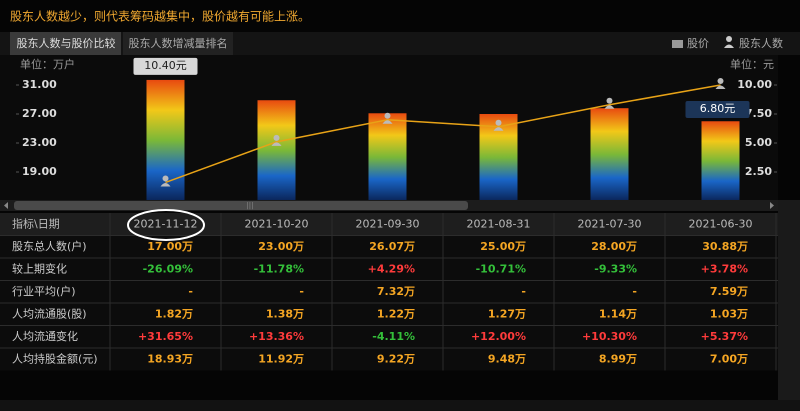  What do you see at coordinates (391, 268) in the screenshot?
I see `cell: +4.29%` at bounding box center [391, 268].